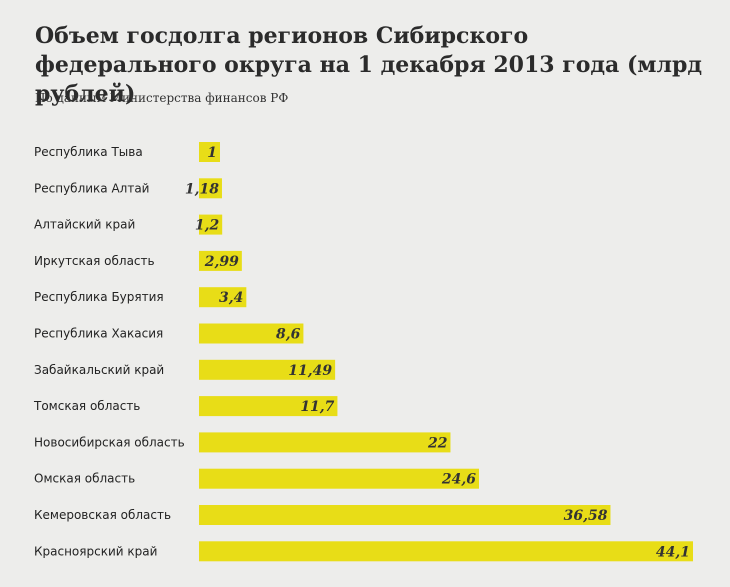 The width and height of the screenshot is (730, 587). Describe the element at coordinates (84, 225) in the screenshot. I see `category-label: Алтайский край` at that location.